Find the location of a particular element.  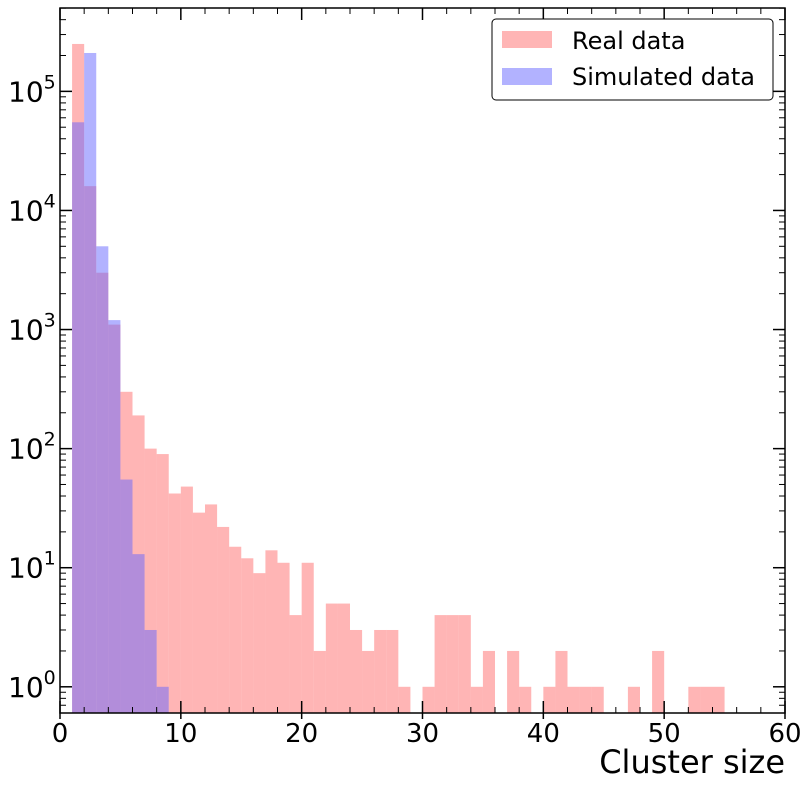

x-tick-label: 50 is located at coordinates (664, 734).